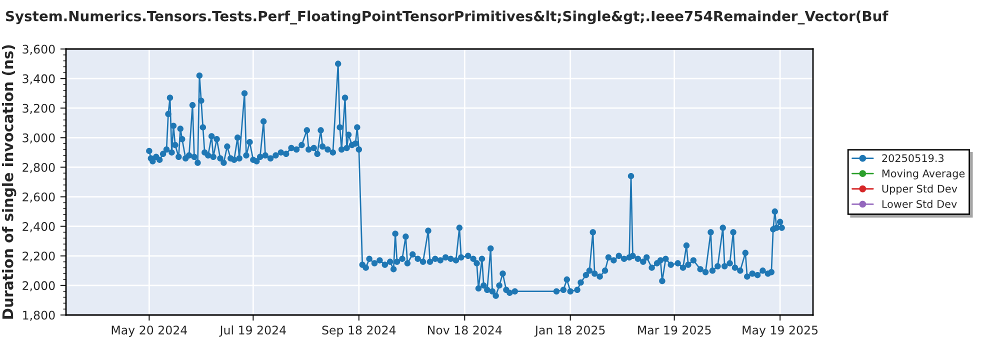 The height and width of the screenshot is (350, 1000). I want to click on legend-label: Upper Std Dev, so click(920, 189).